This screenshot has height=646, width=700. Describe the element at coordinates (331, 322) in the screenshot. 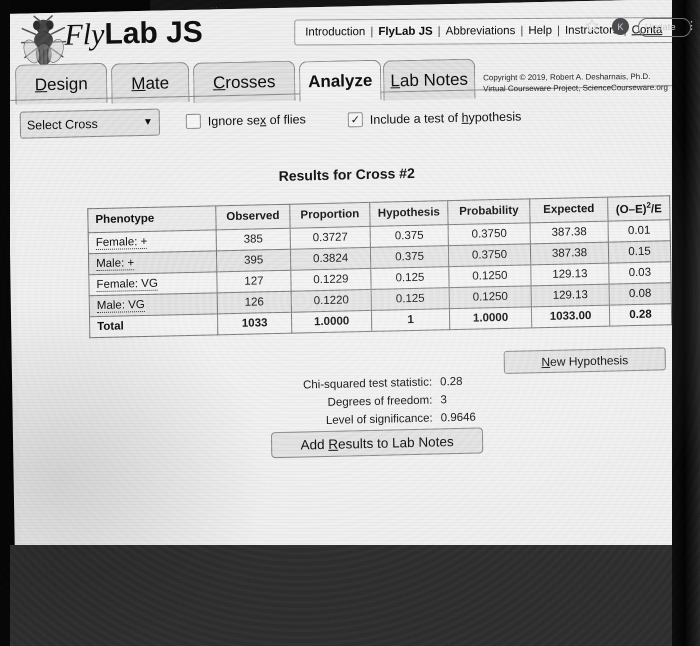

I see `cell-proportion: 1.0000` at that location.